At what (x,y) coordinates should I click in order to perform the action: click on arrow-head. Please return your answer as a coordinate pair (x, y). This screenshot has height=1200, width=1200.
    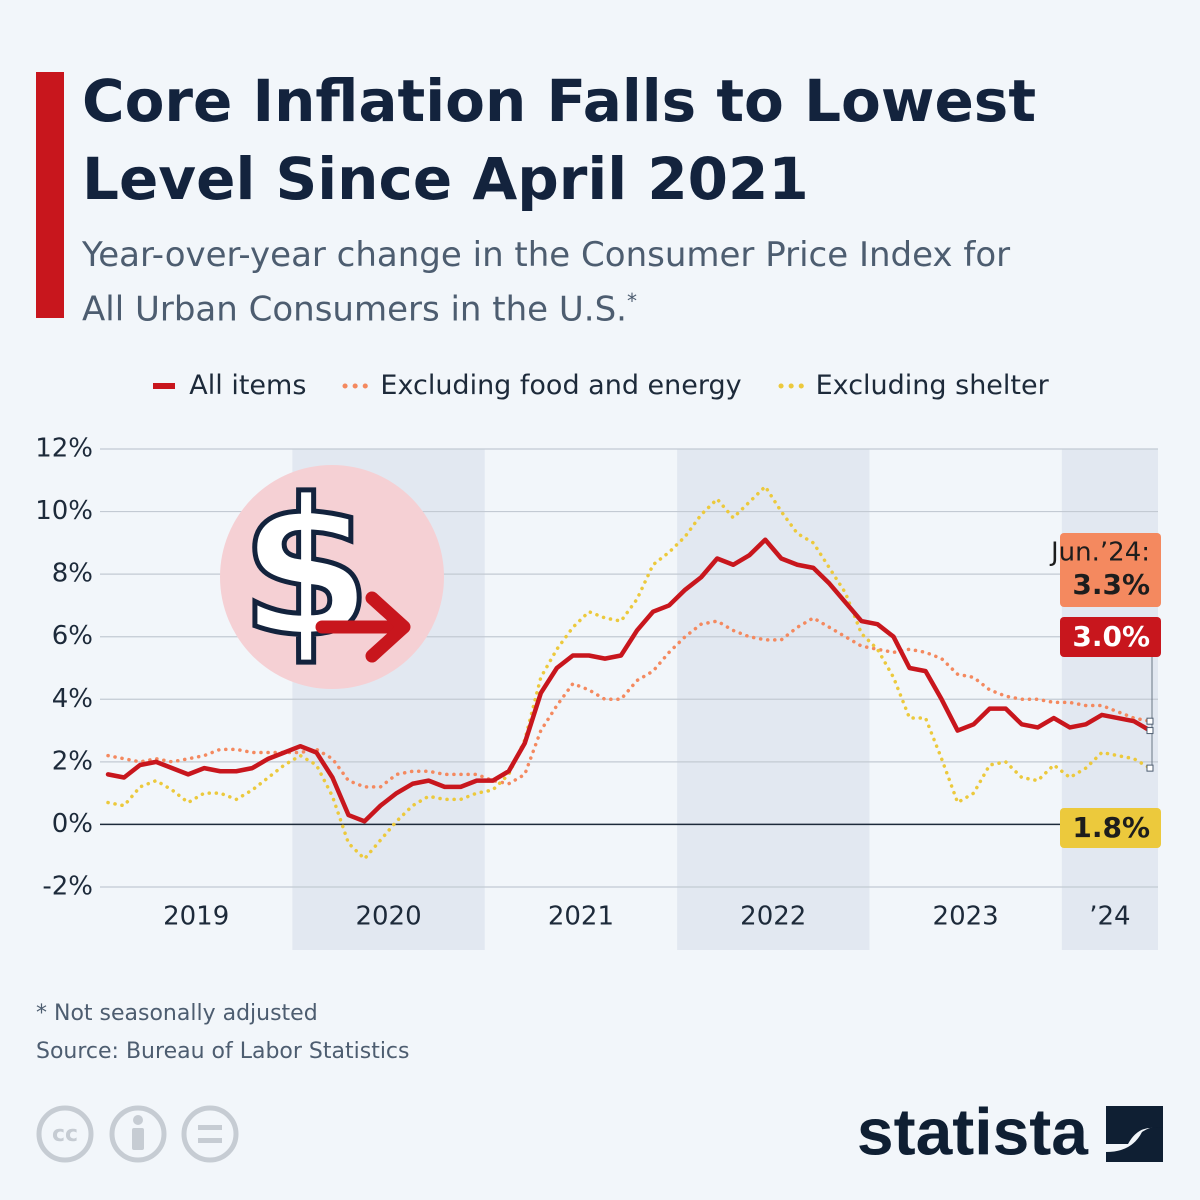
    Looking at the image, I should click on (388, 627).